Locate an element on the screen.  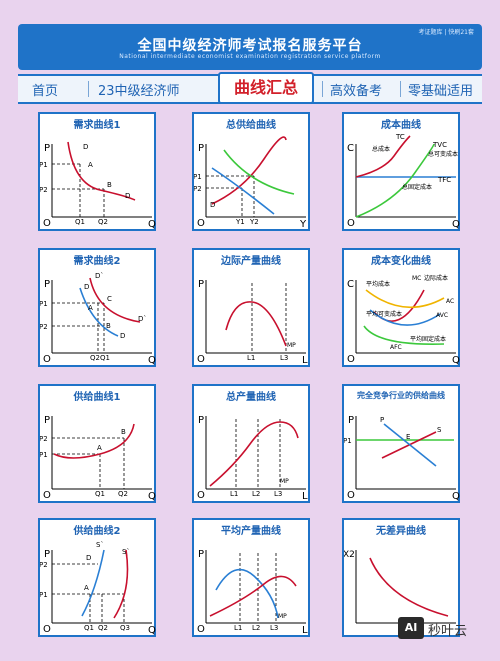
cost-curve-graph: C Q O TC 总成本 TVC 总可变成本 TFC 总固定成本 is located at coordinates (403, 181).